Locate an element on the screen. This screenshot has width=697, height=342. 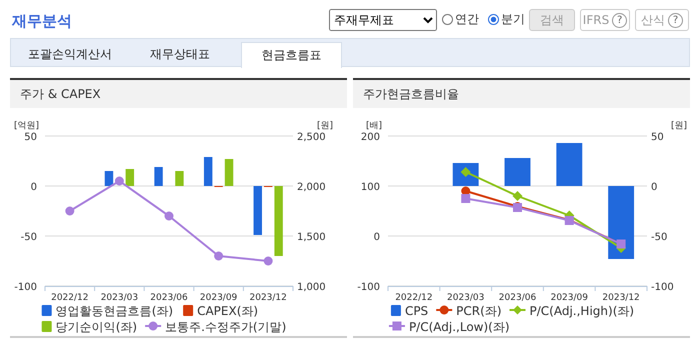
text: IFRS is located at coordinates (596, 20).